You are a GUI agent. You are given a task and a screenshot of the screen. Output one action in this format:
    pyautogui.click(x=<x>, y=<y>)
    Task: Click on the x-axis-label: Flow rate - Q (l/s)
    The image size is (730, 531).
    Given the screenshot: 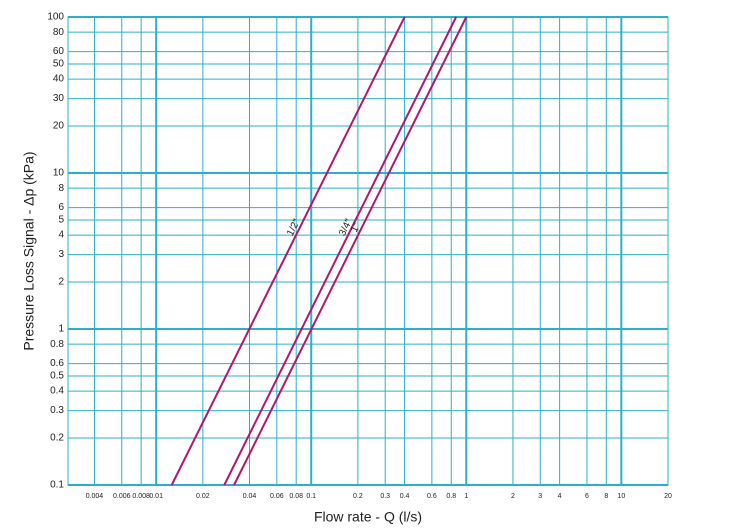 What is the action you would take?
    pyautogui.click(x=368, y=517)
    